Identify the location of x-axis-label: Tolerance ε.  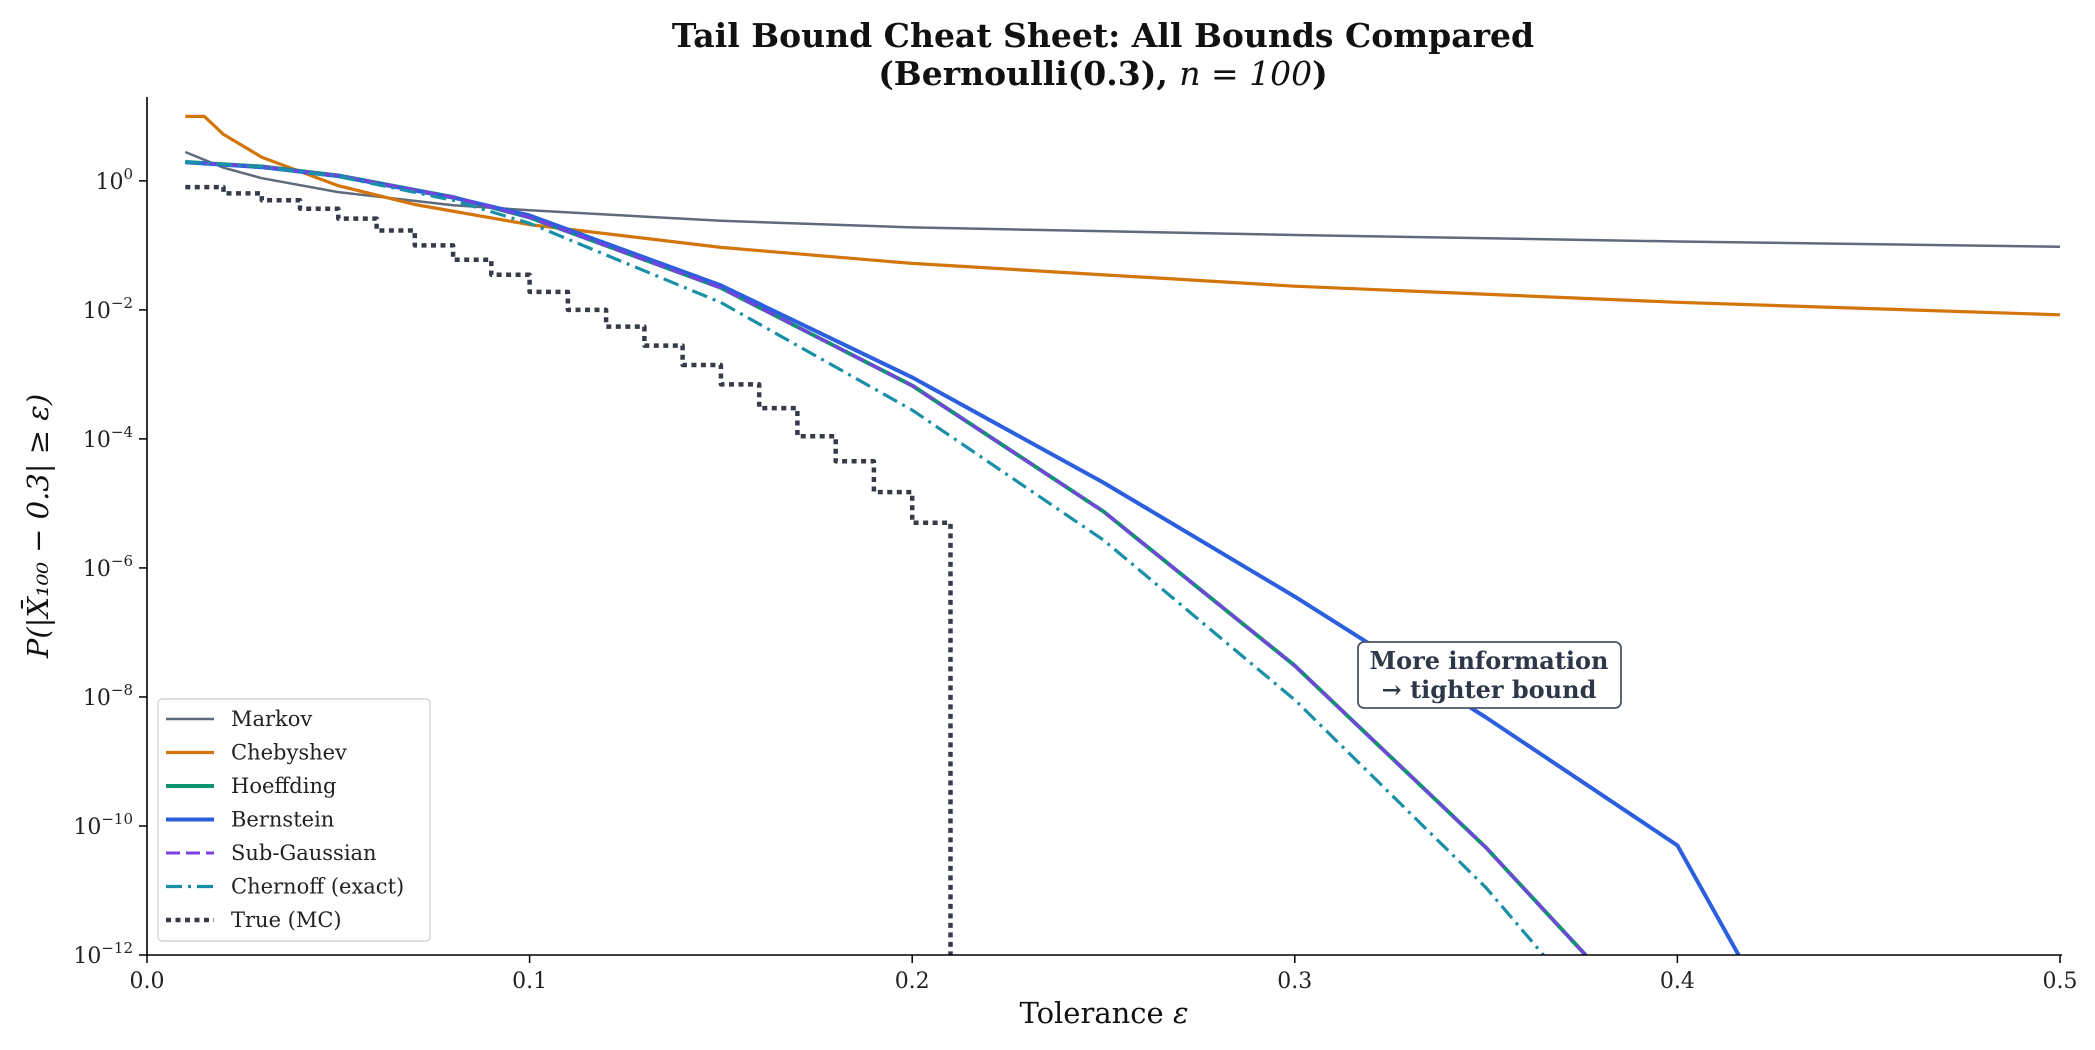
(1103, 1013).